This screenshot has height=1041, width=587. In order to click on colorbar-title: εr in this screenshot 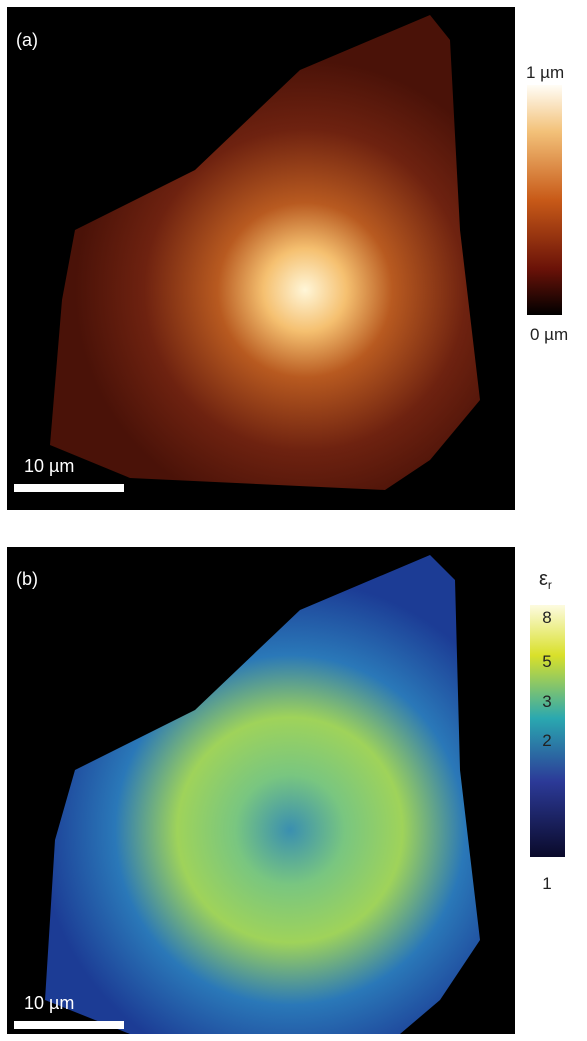, I will do `click(545, 580)`.